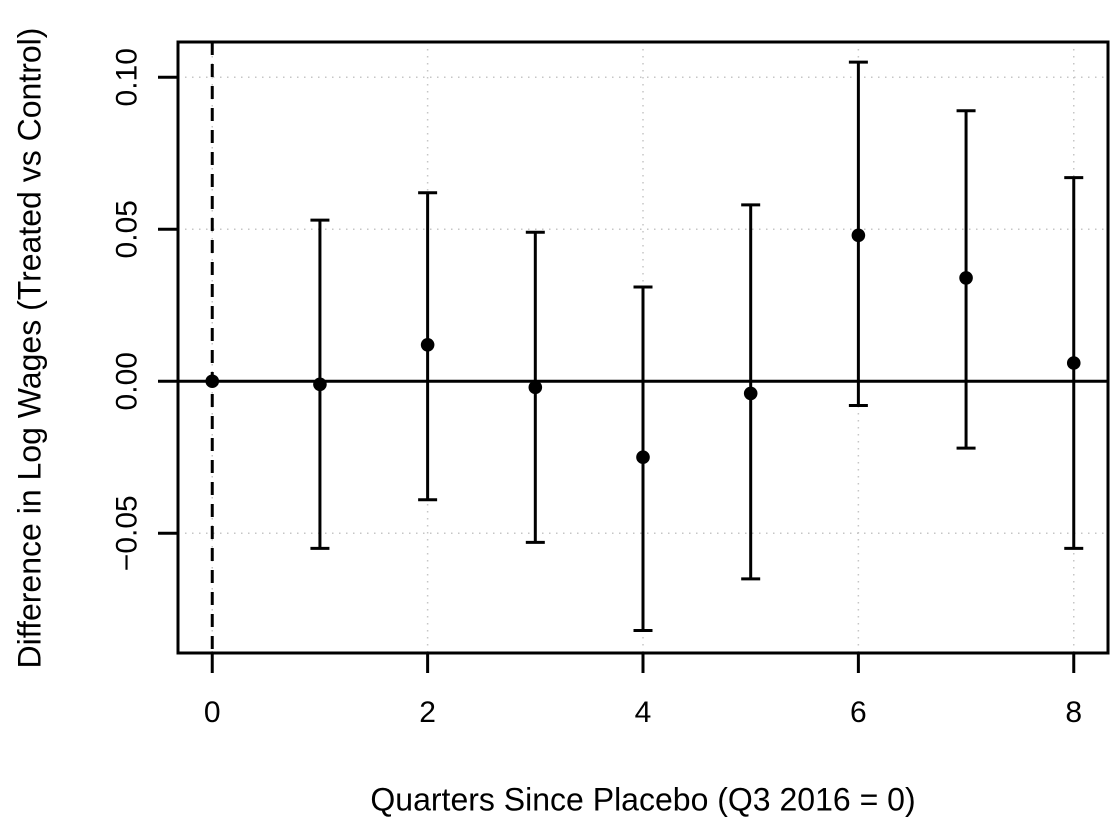 The image size is (1113, 831). What do you see at coordinates (127, 533) in the screenshot?
I see `y-tick-label: −0.05` at bounding box center [127, 533].